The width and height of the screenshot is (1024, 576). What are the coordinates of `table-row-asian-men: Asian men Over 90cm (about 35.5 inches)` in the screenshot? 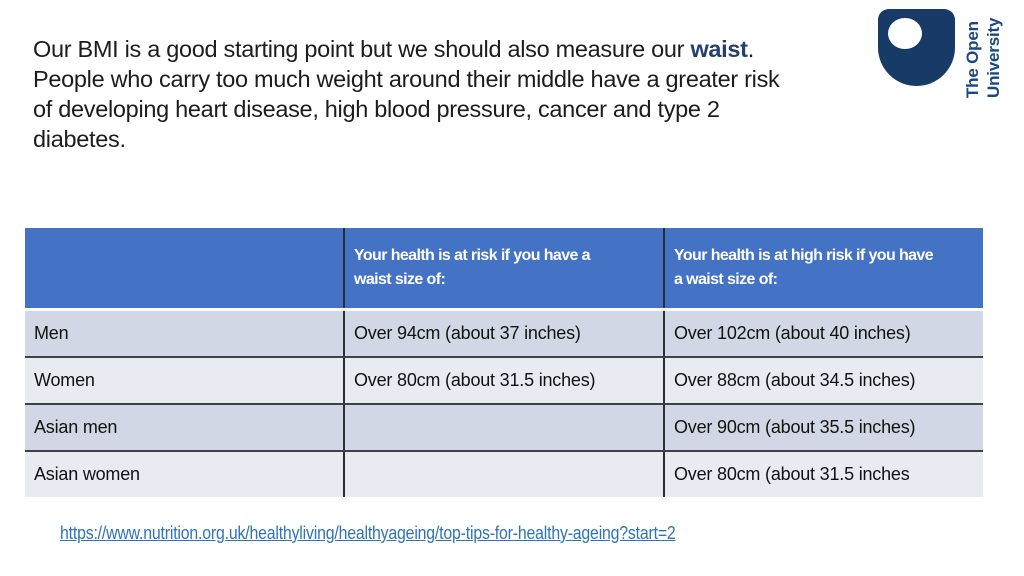 It's located at (504, 426).